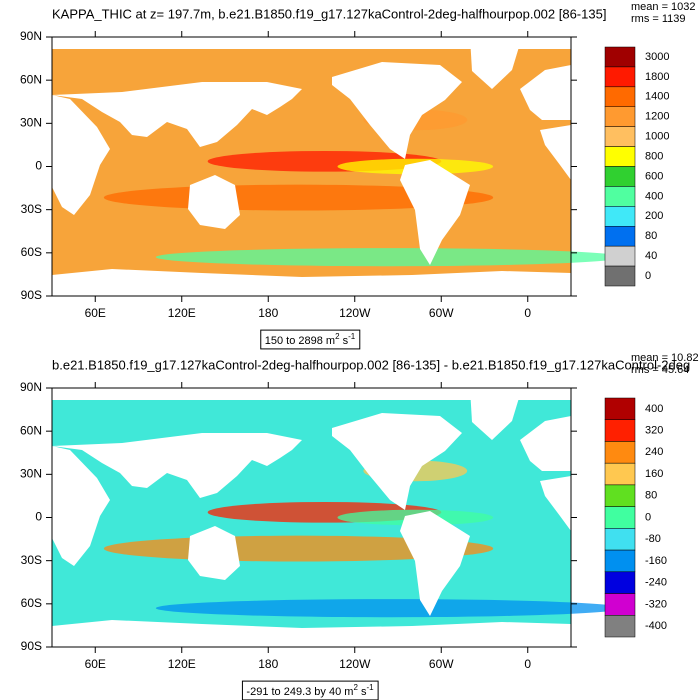 This screenshot has width=700, height=700. I want to click on subtitle: -291 to 249.3 by 40 m2 s-1, so click(310, 690).